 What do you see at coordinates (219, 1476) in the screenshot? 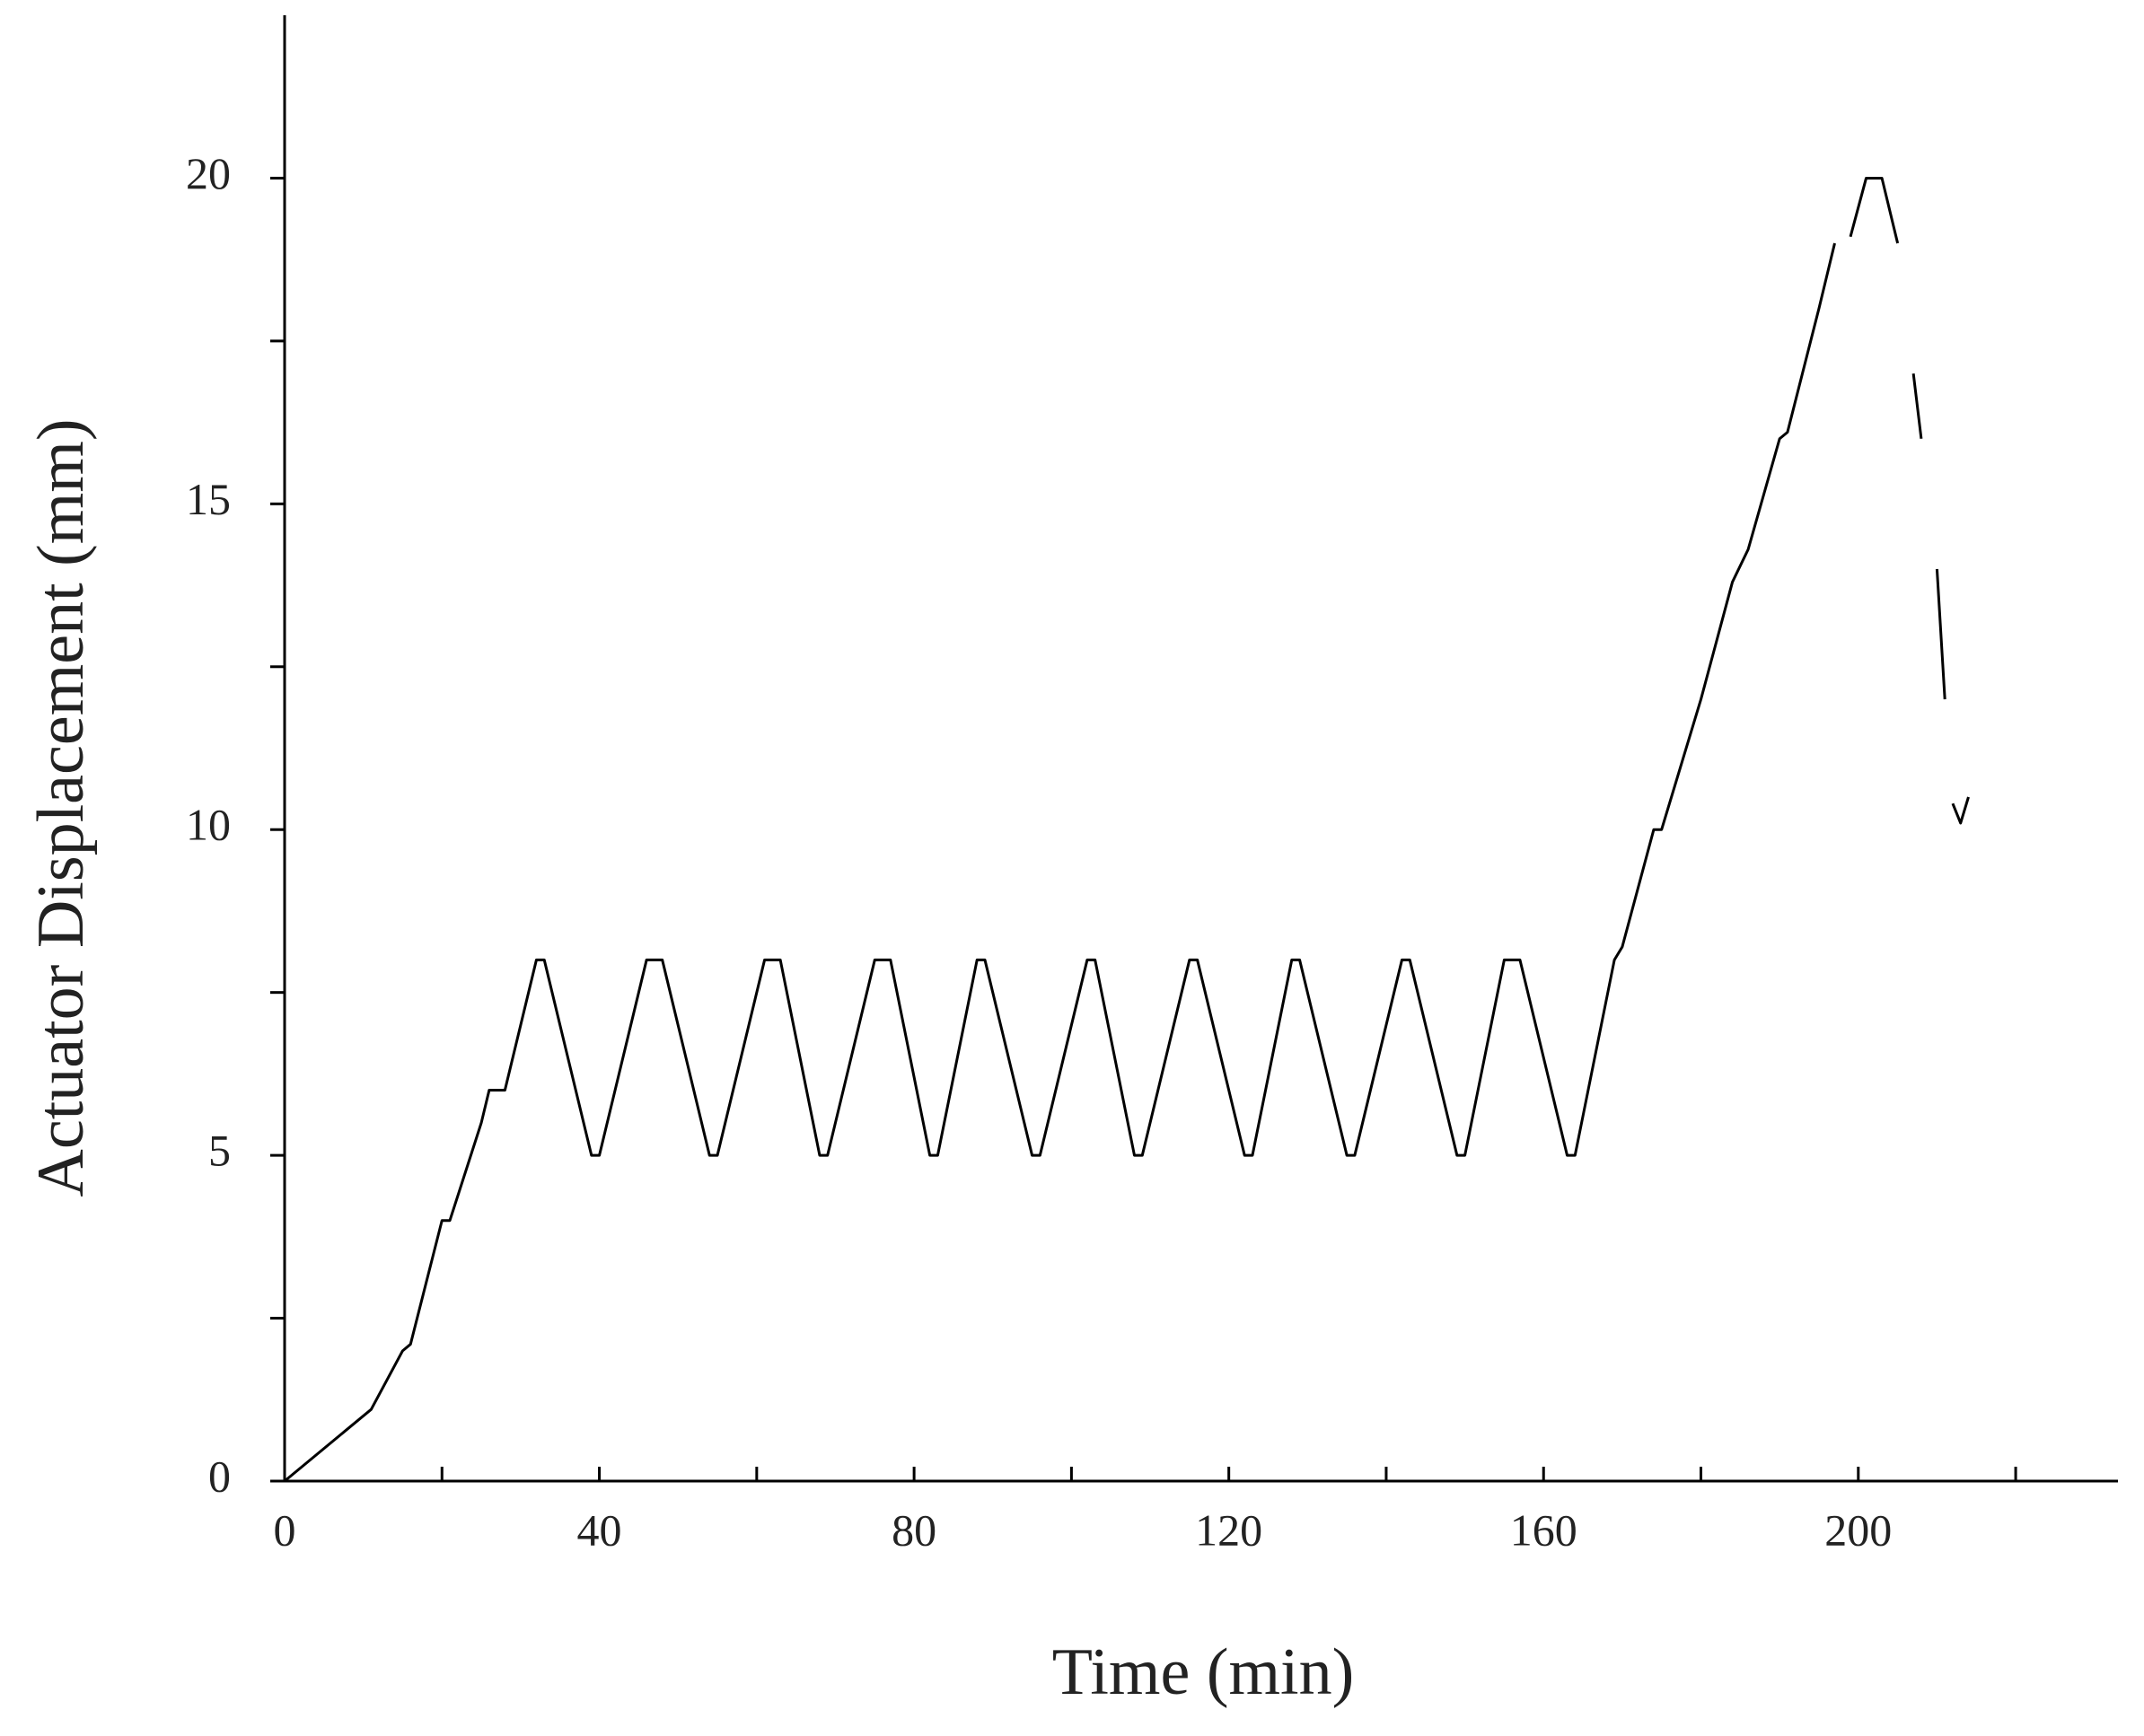
I see `y-tick-label: 0` at bounding box center [219, 1476].